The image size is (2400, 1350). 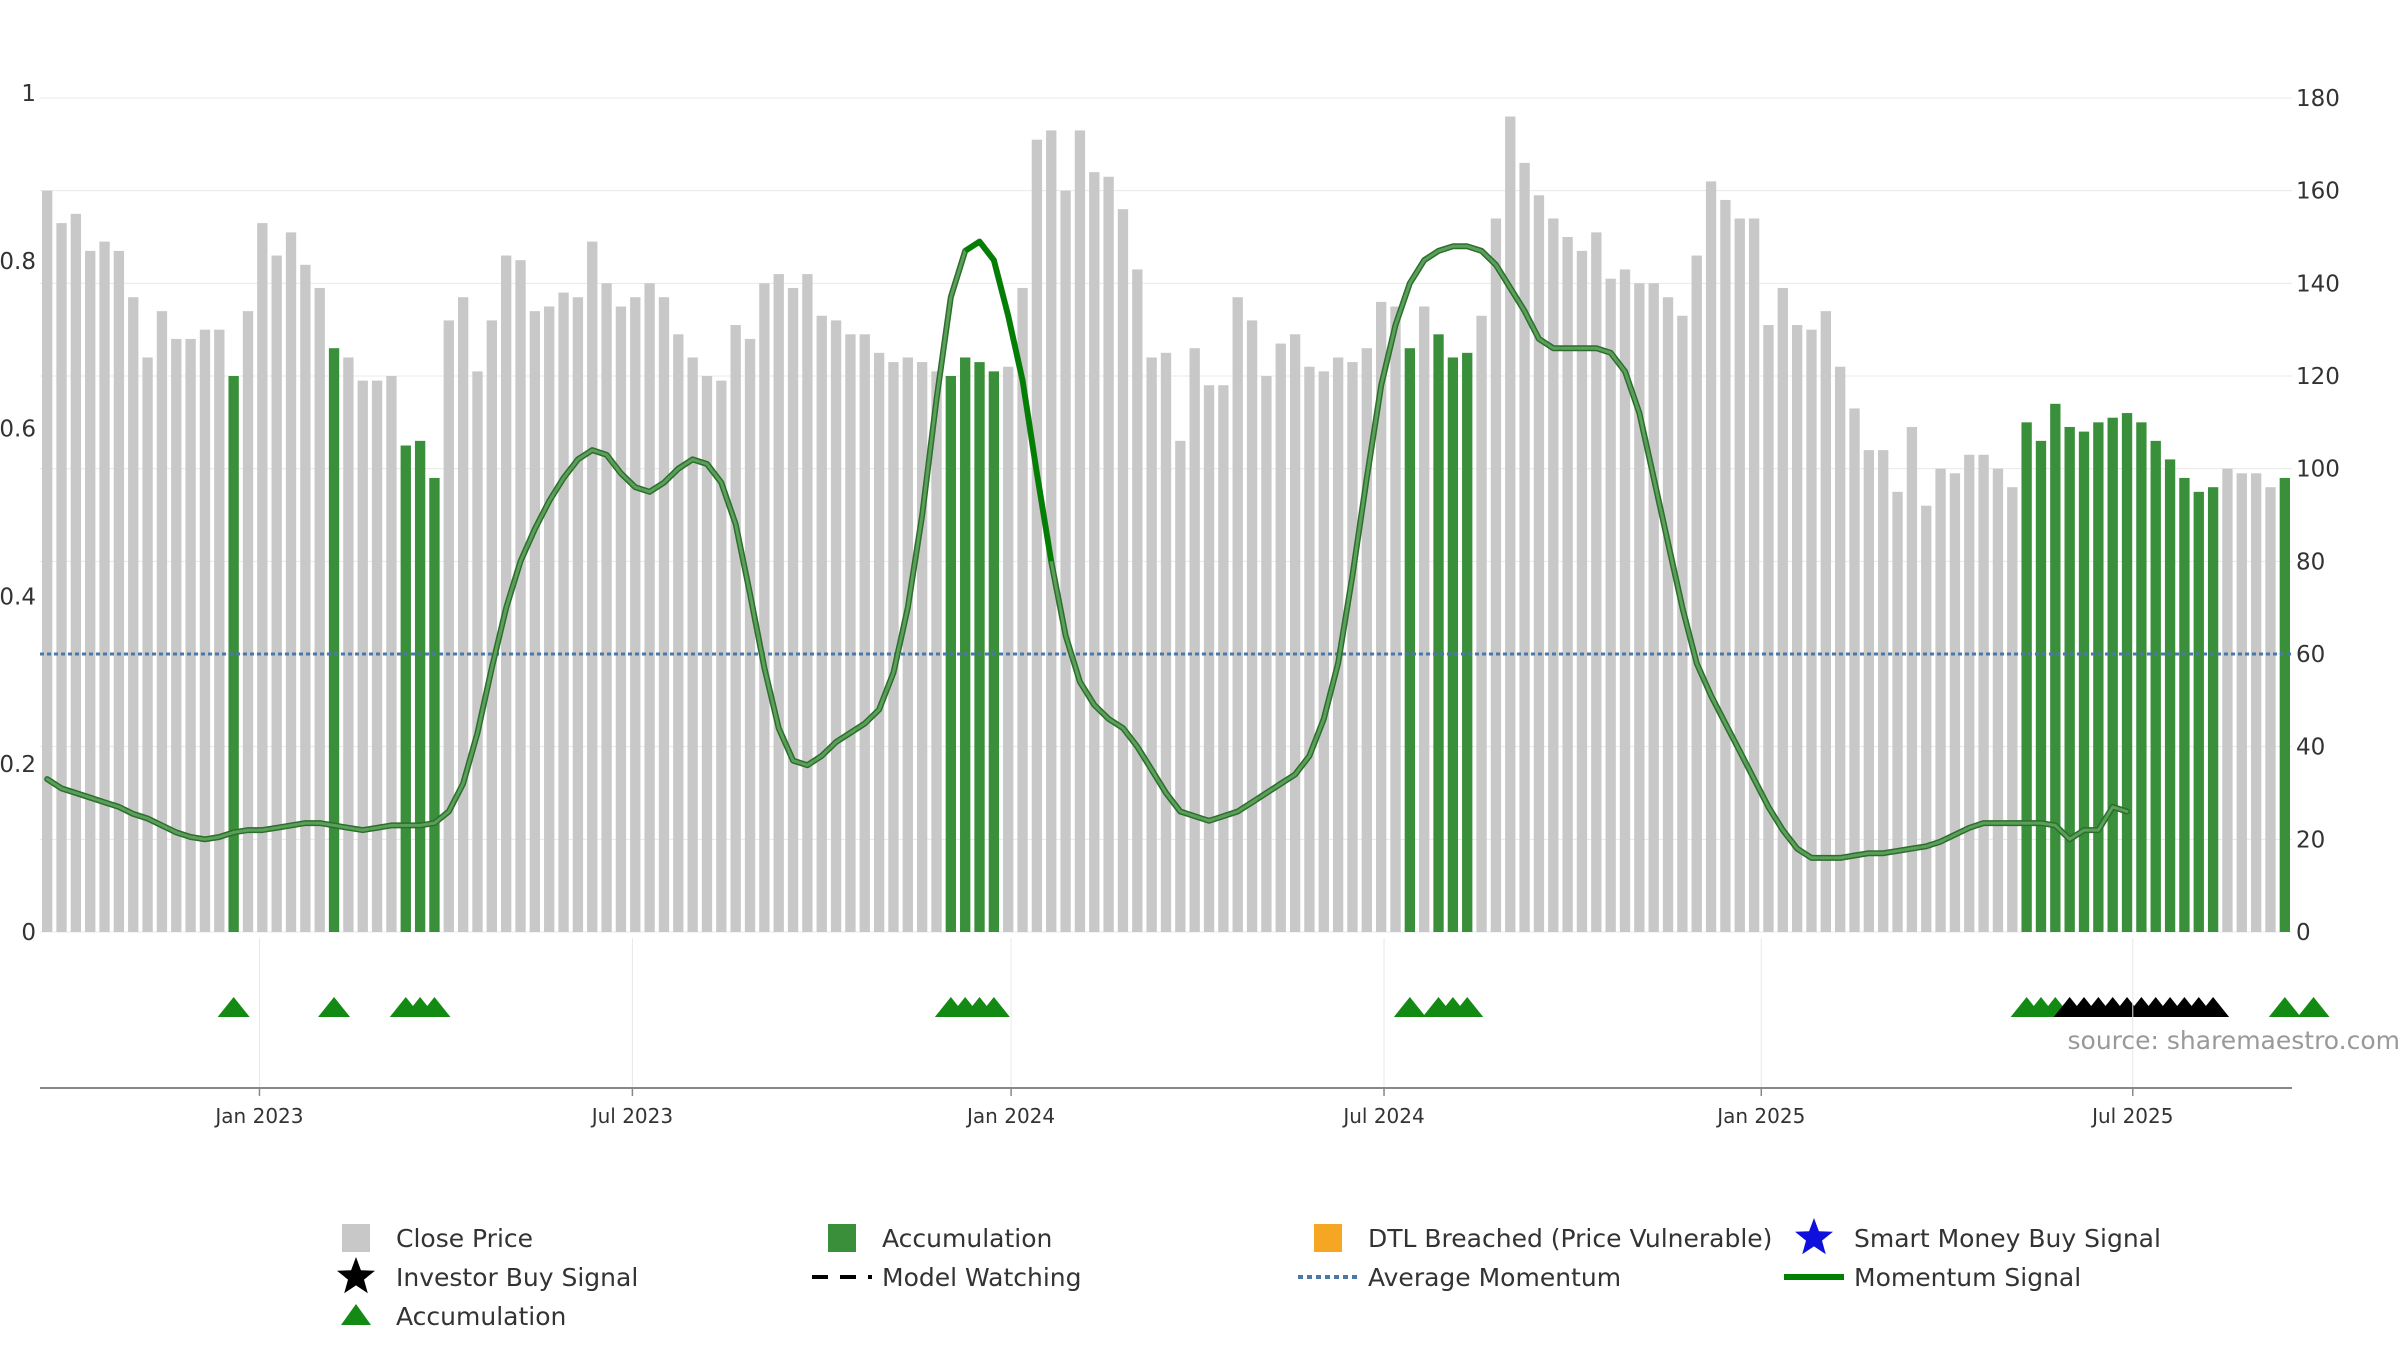 I want to click on right-axis-tick-label: 140, so click(x=2318, y=284).